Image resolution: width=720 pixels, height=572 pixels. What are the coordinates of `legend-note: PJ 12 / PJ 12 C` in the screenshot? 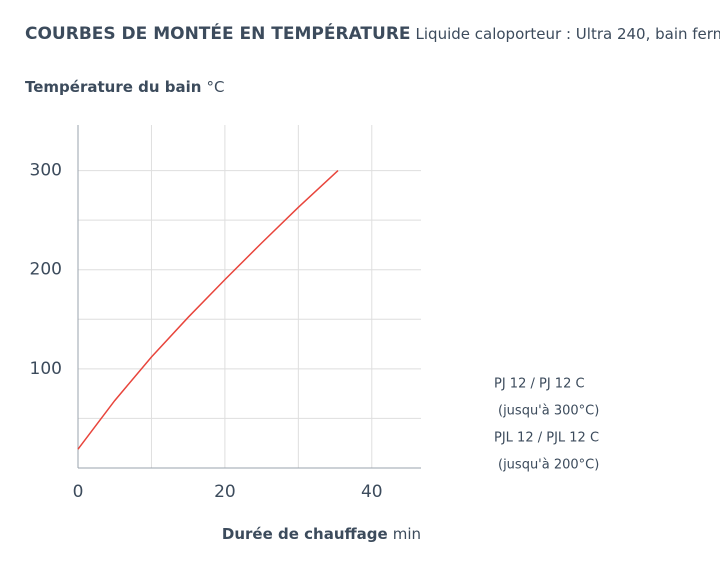 It's located at (539, 384).